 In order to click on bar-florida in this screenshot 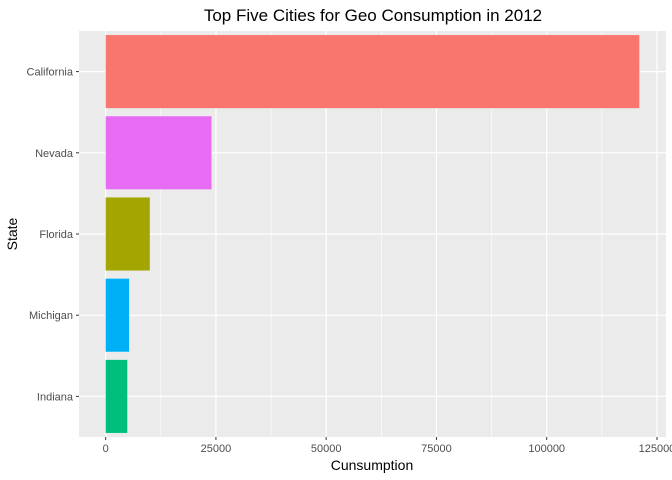, I will do `click(127, 234)`.